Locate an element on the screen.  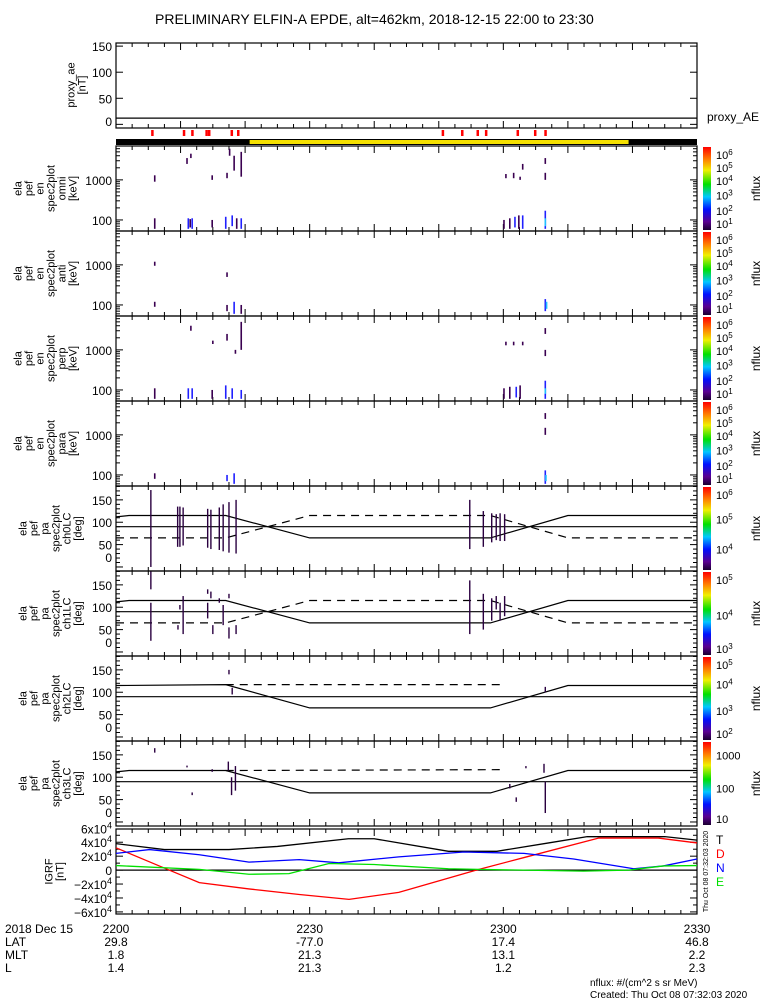
panel-omni-colorbar-tick: 10³ is located at coordinates (724, 196).